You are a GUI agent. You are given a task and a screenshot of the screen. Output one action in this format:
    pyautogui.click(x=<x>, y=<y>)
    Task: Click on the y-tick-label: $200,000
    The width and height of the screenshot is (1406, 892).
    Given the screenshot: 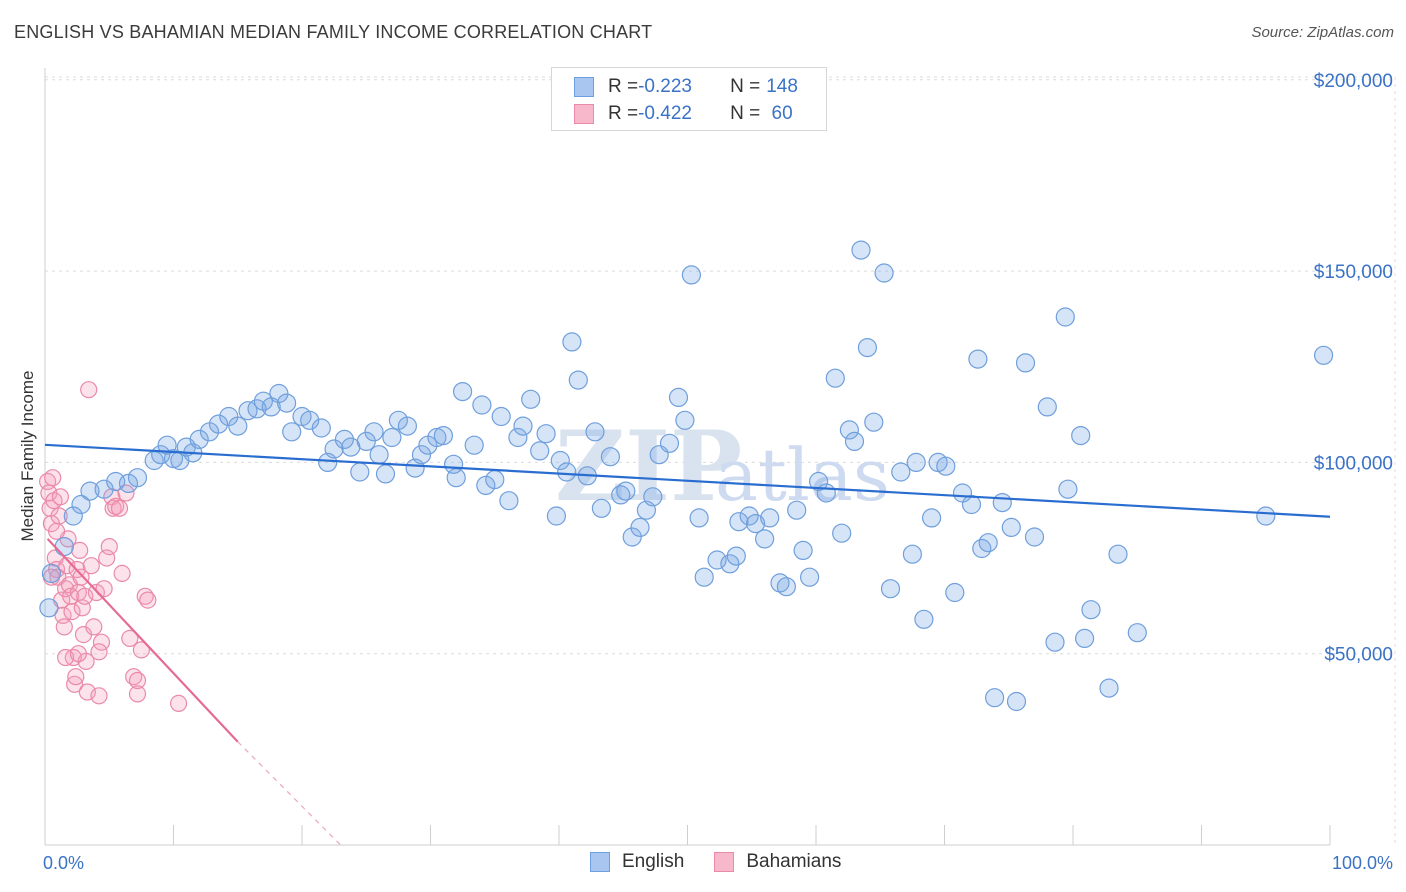 What is the action you would take?
    pyautogui.click(x=1353, y=81)
    